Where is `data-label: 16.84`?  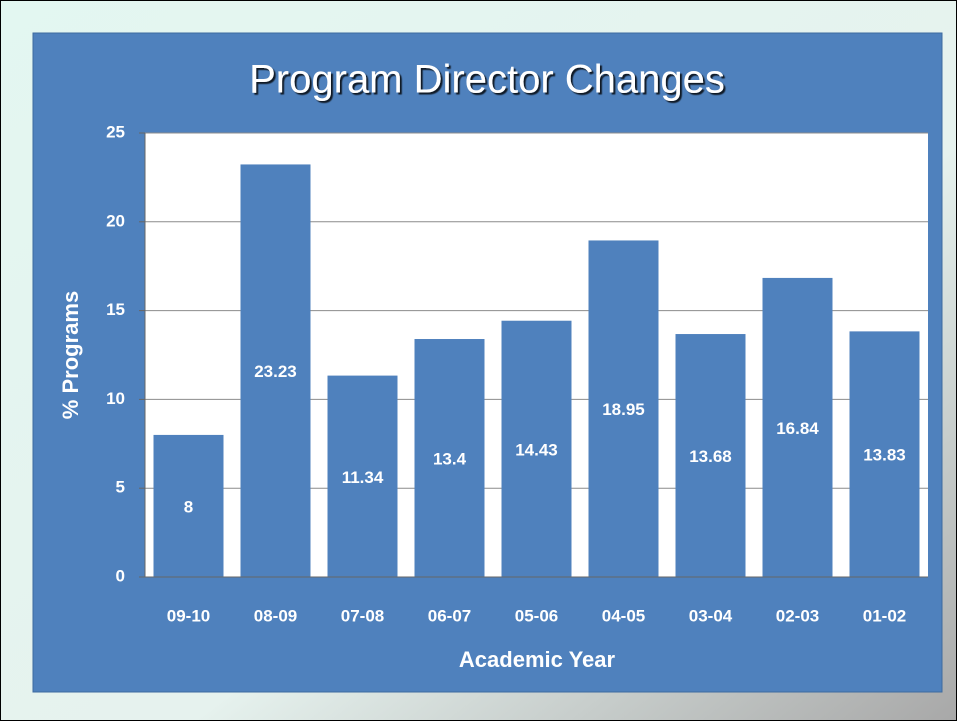 data-label: 16.84 is located at coordinates (797, 428).